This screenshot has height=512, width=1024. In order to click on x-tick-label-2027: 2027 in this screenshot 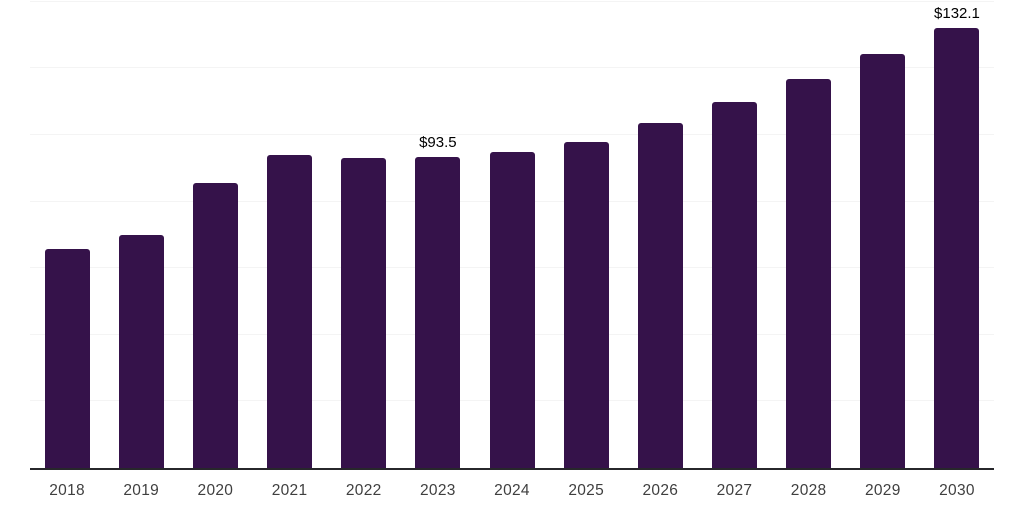, I will do `click(734, 490)`.